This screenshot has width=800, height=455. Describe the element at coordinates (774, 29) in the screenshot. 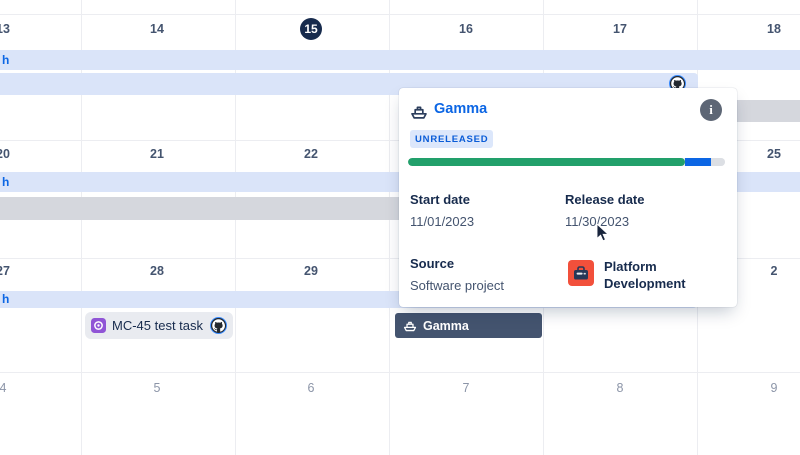

I see `calendar-date: 18` at that location.